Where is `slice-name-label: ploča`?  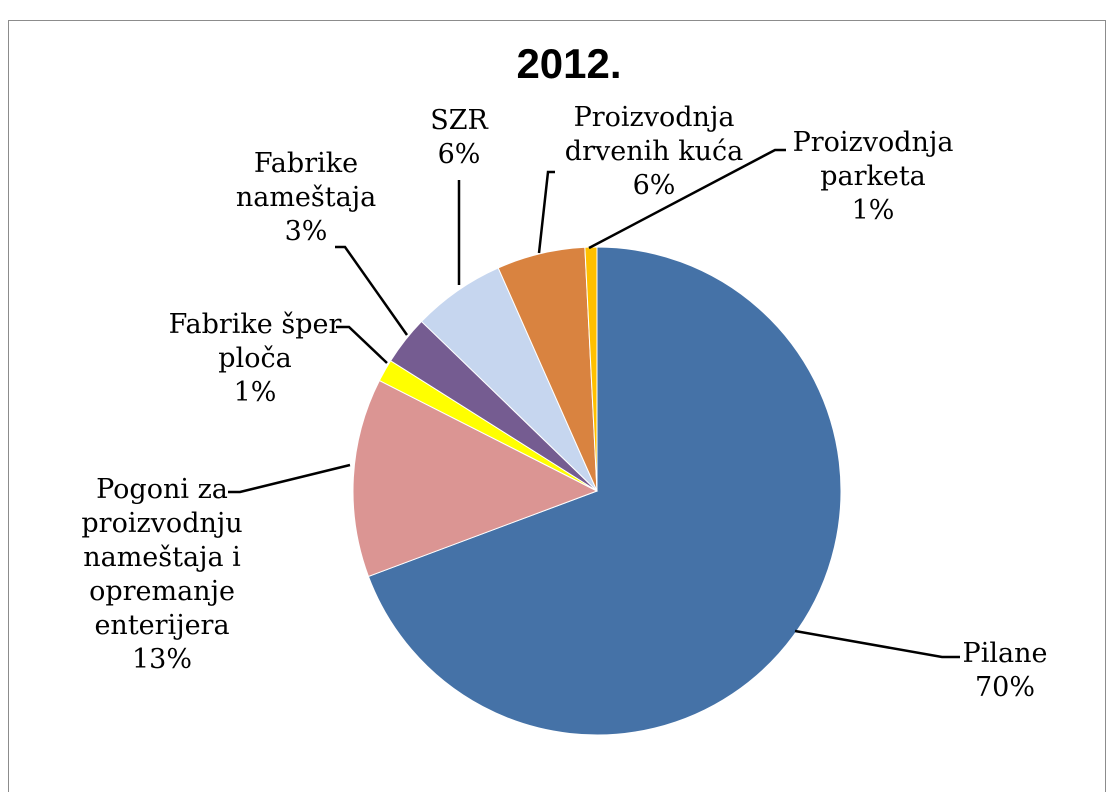
slice-name-label: ploča is located at coordinates (254, 358).